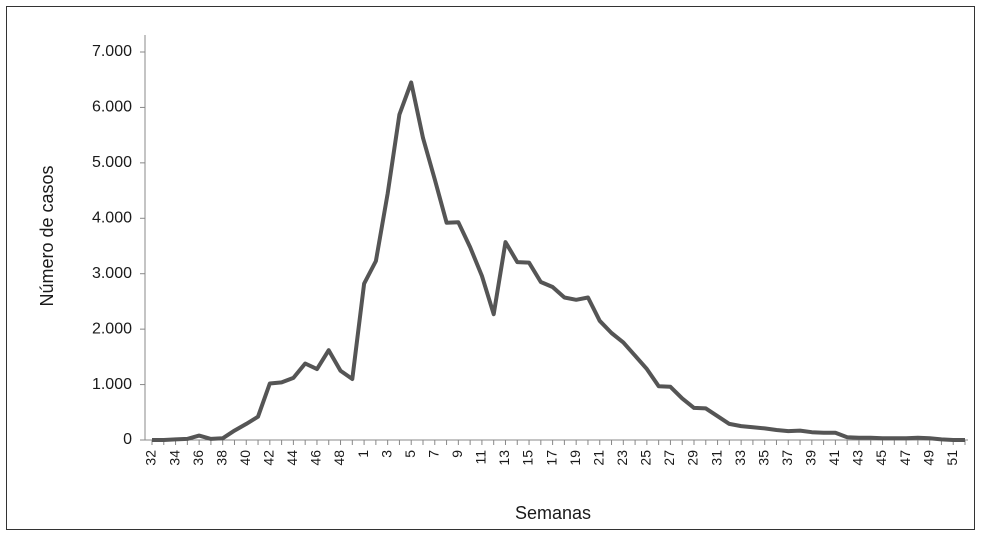 This screenshot has height=541, width=981. Describe the element at coordinates (905, 458) in the screenshot. I see `x-tick-label: 47` at that location.